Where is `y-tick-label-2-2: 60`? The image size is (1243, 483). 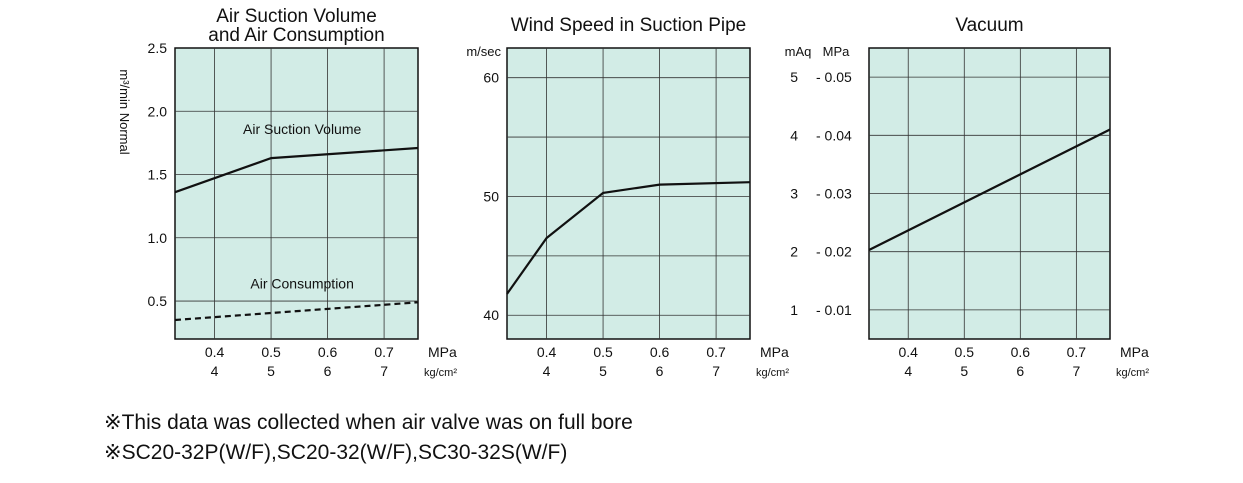 y-tick-label-2-2: 60 is located at coordinates (491, 78).